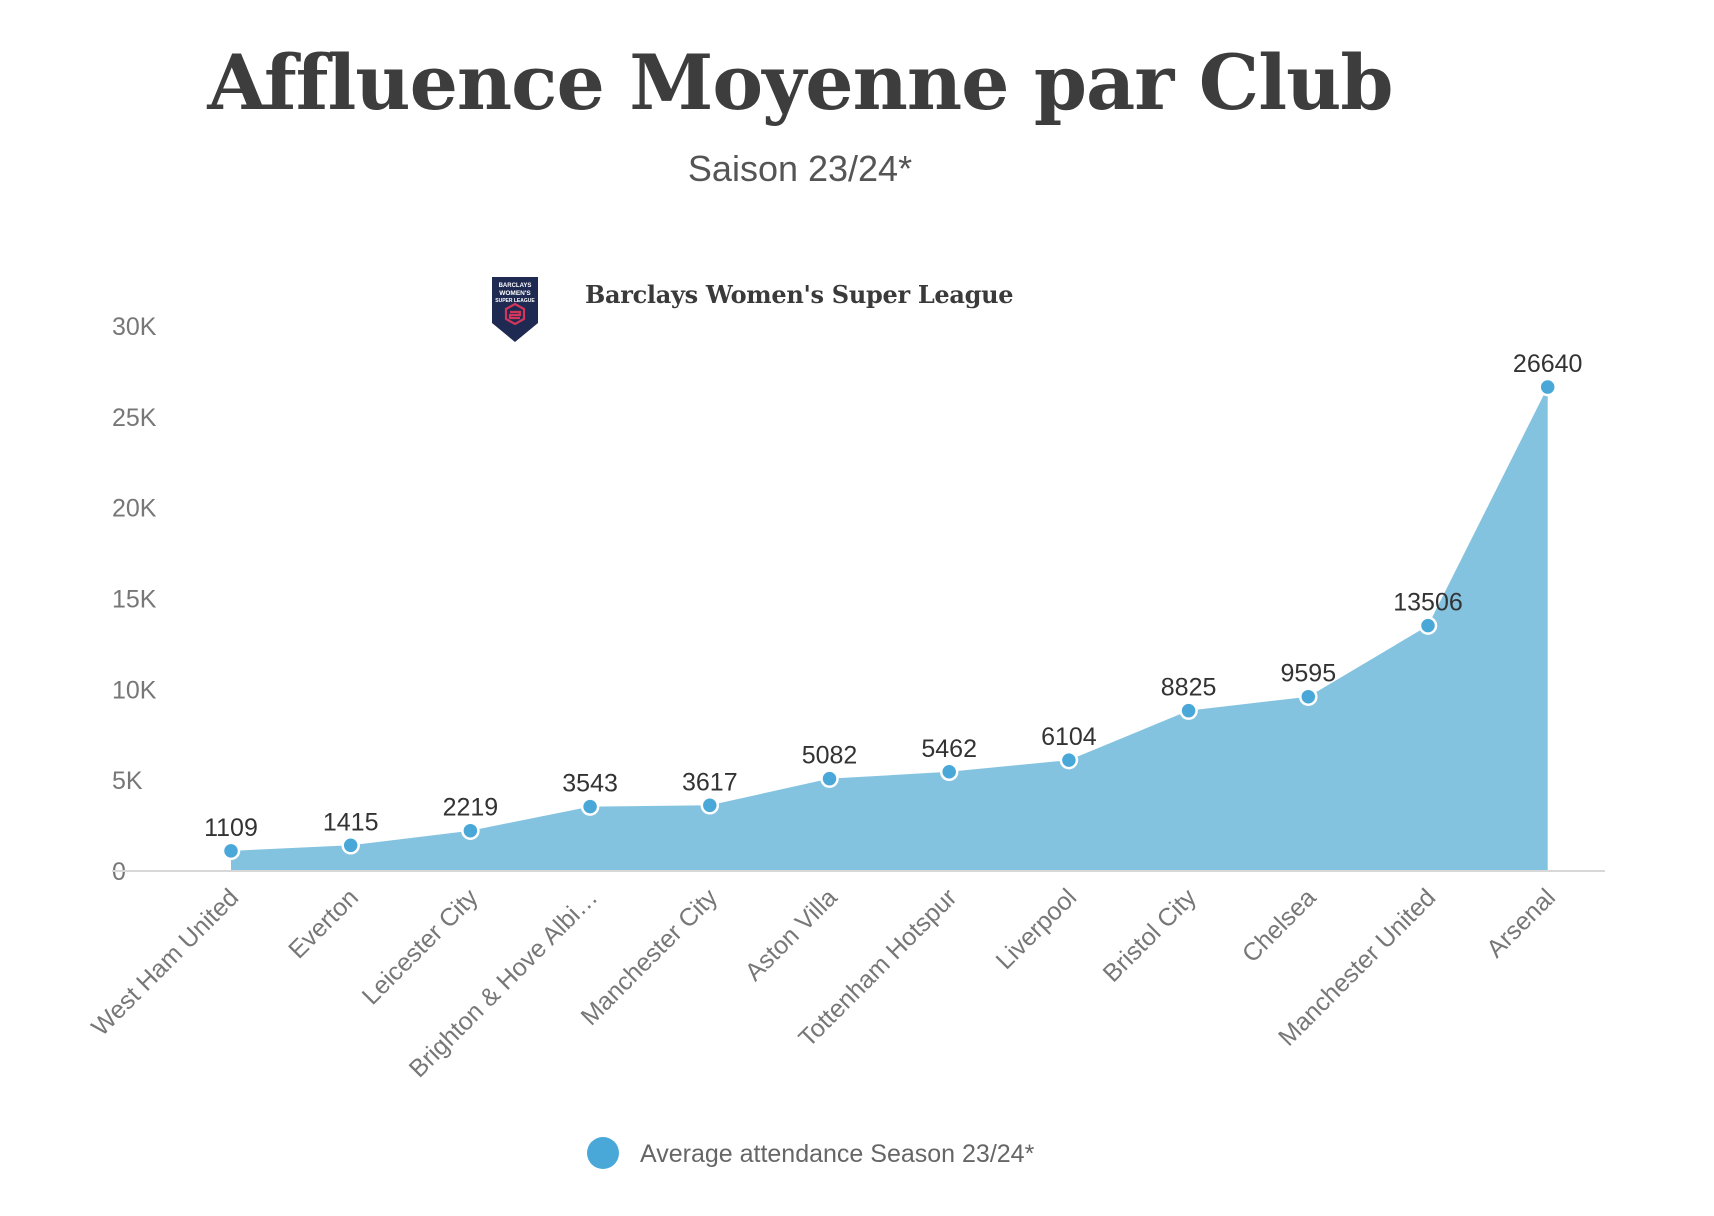  I want to click on barclays-wsl-logo: BARCLAYS WOMEN'S SUPER LEAGUE, so click(515, 309).